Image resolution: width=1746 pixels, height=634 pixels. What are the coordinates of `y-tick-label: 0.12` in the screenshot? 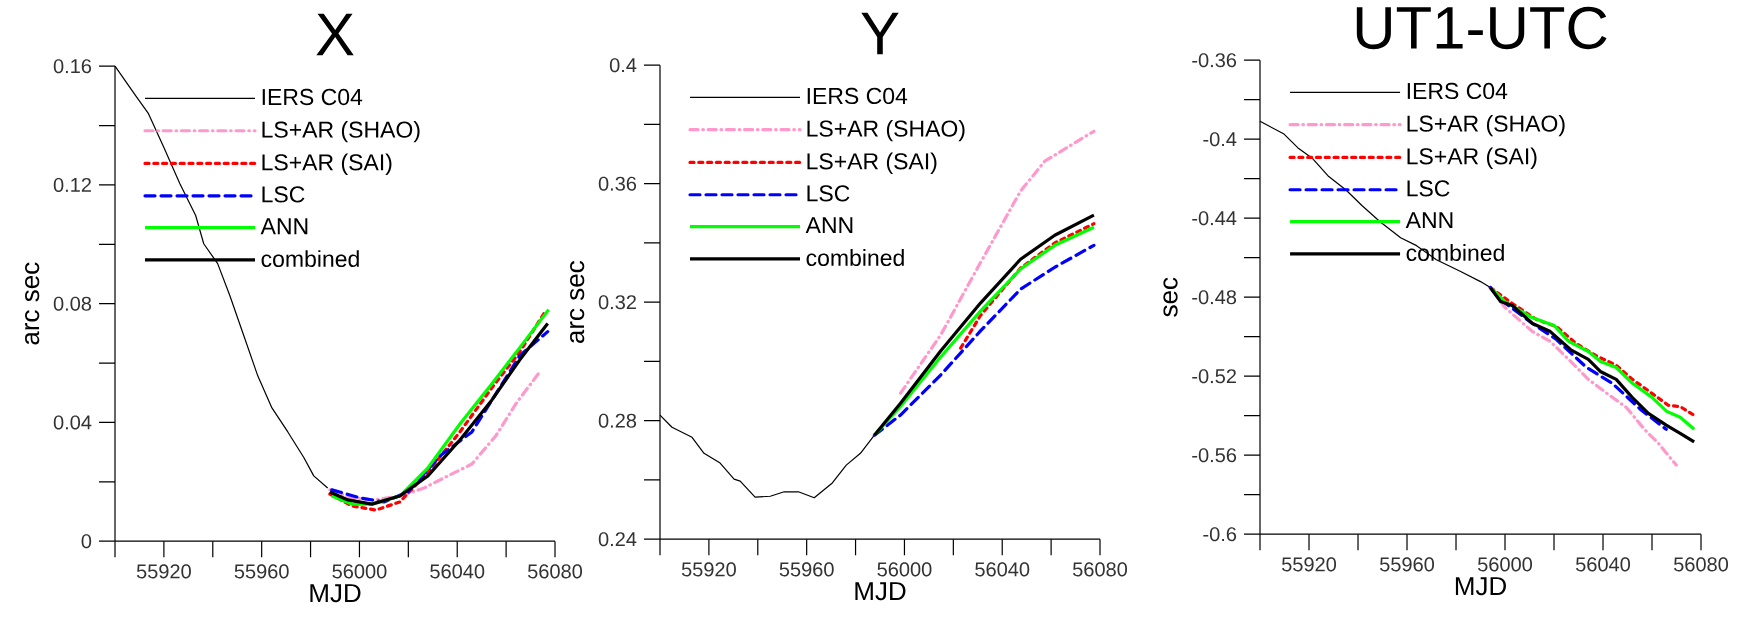 It's located at (72, 184).